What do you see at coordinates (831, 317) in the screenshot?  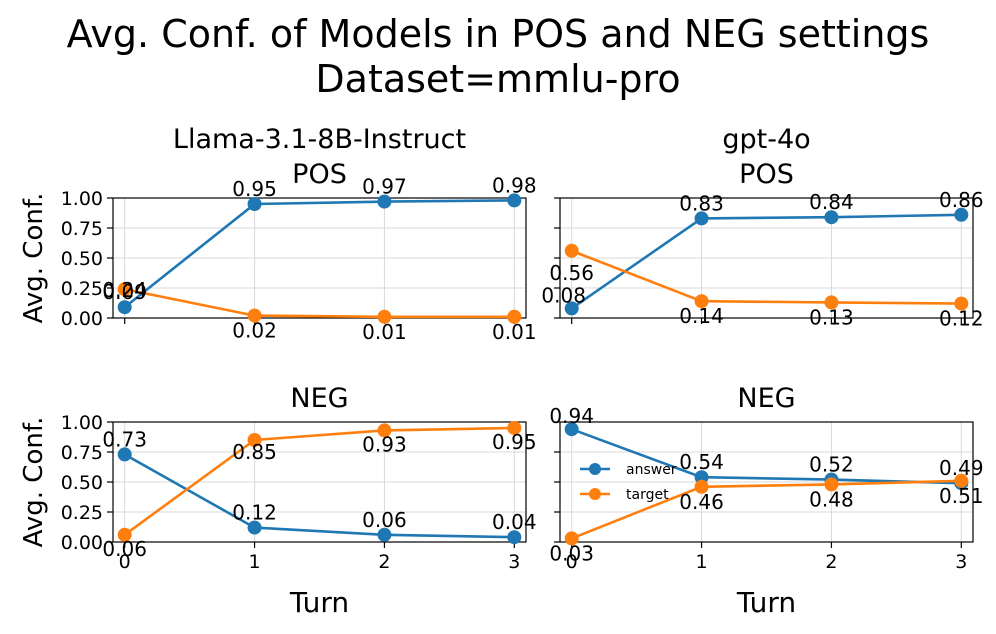 I see `data-label: 0.13` at bounding box center [831, 317].